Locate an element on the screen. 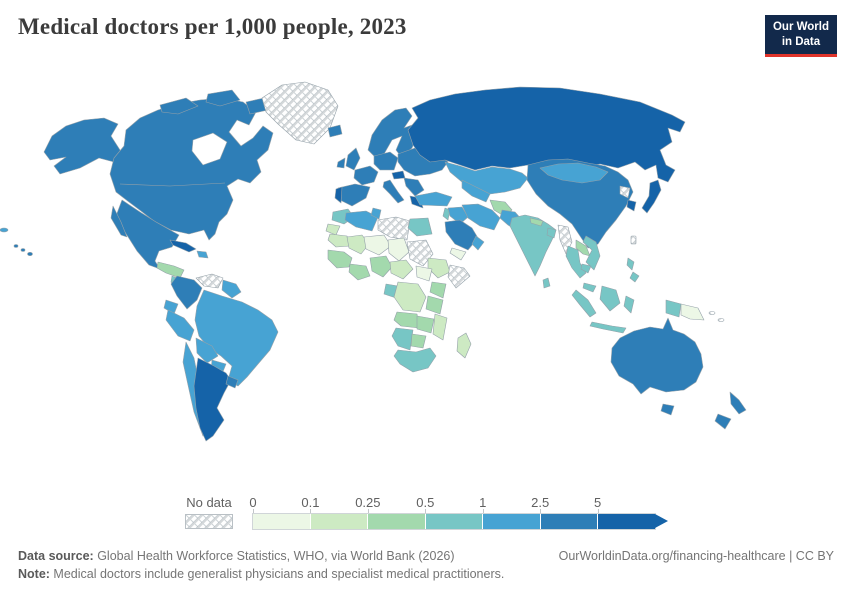 The height and width of the screenshot is (600, 850). region-france is located at coordinates (366, 175).